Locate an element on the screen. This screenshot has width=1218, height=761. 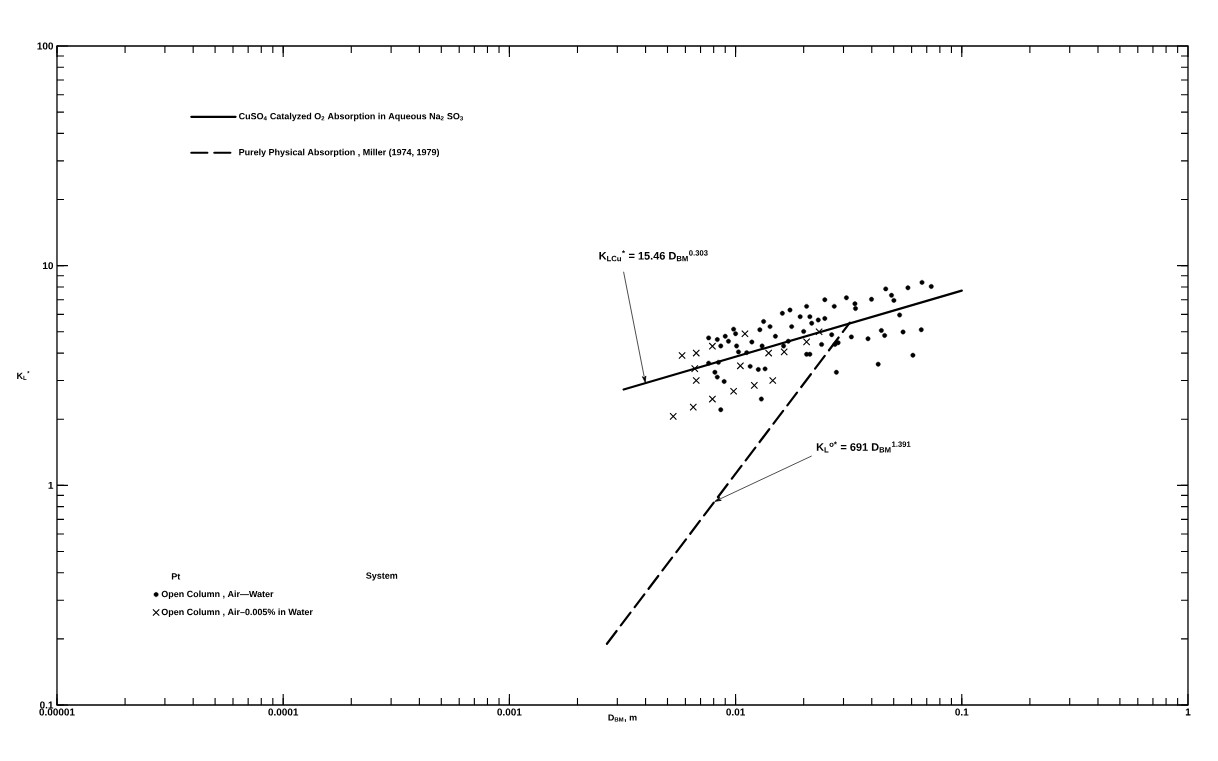
x-tick-label: 0.01 is located at coordinates (736, 712).